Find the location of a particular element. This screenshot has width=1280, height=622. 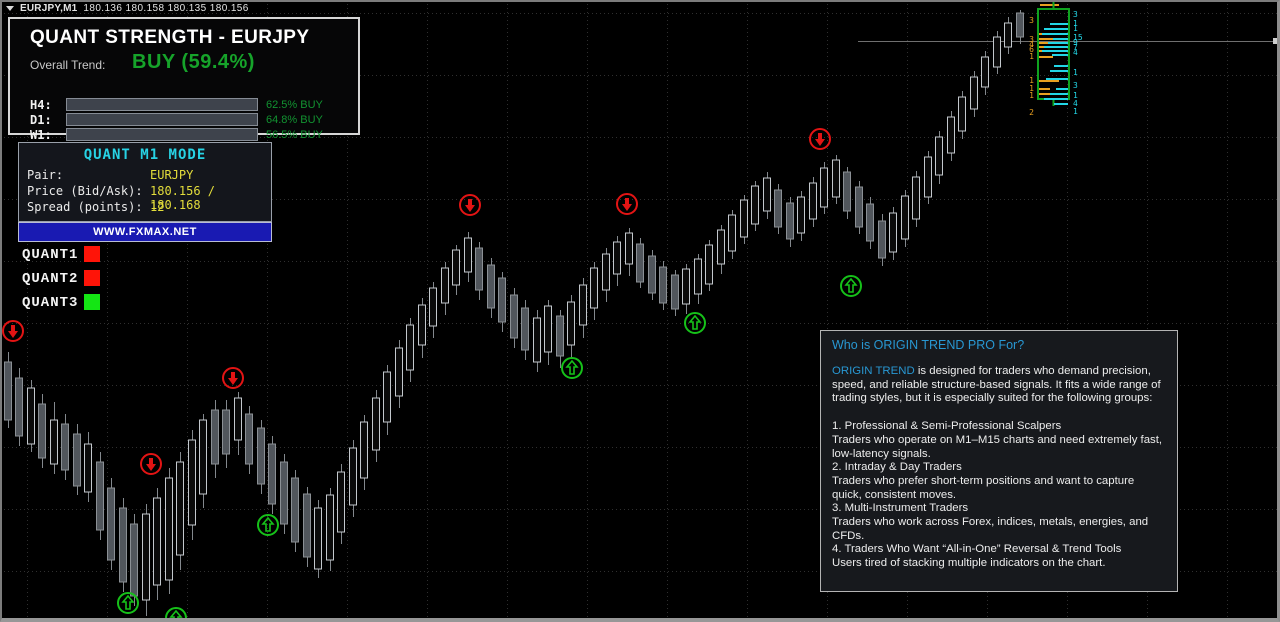

legend-label: QUANT3 is located at coordinates (50, 303).